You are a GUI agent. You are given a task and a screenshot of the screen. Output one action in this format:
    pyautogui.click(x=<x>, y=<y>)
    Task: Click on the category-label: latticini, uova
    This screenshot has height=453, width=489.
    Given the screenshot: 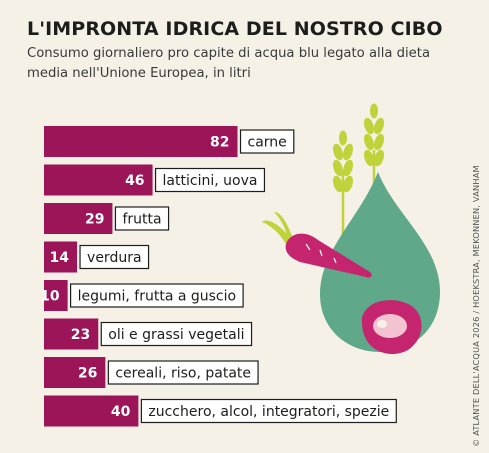 What is the action you would take?
    pyautogui.click(x=210, y=181)
    